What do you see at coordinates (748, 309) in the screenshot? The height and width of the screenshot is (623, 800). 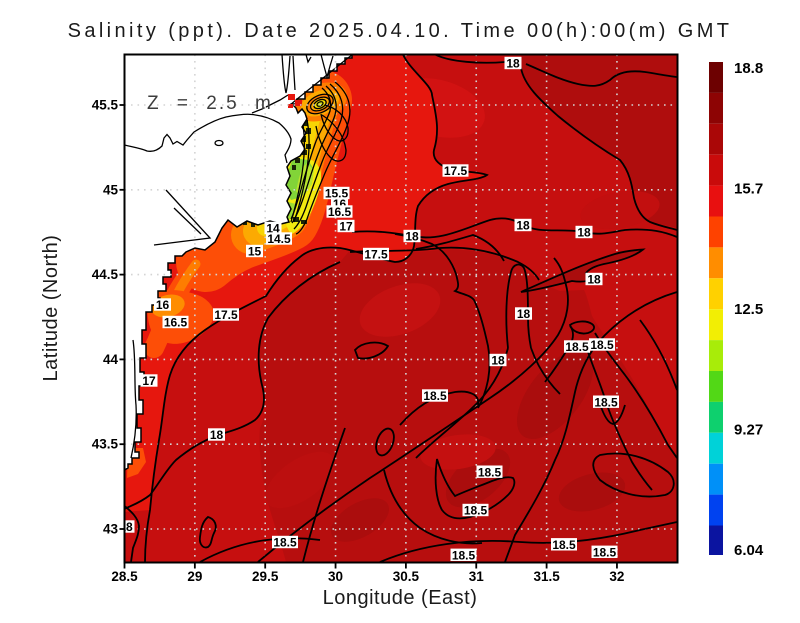 I see `svg-text: 12.5` at bounding box center [748, 309].